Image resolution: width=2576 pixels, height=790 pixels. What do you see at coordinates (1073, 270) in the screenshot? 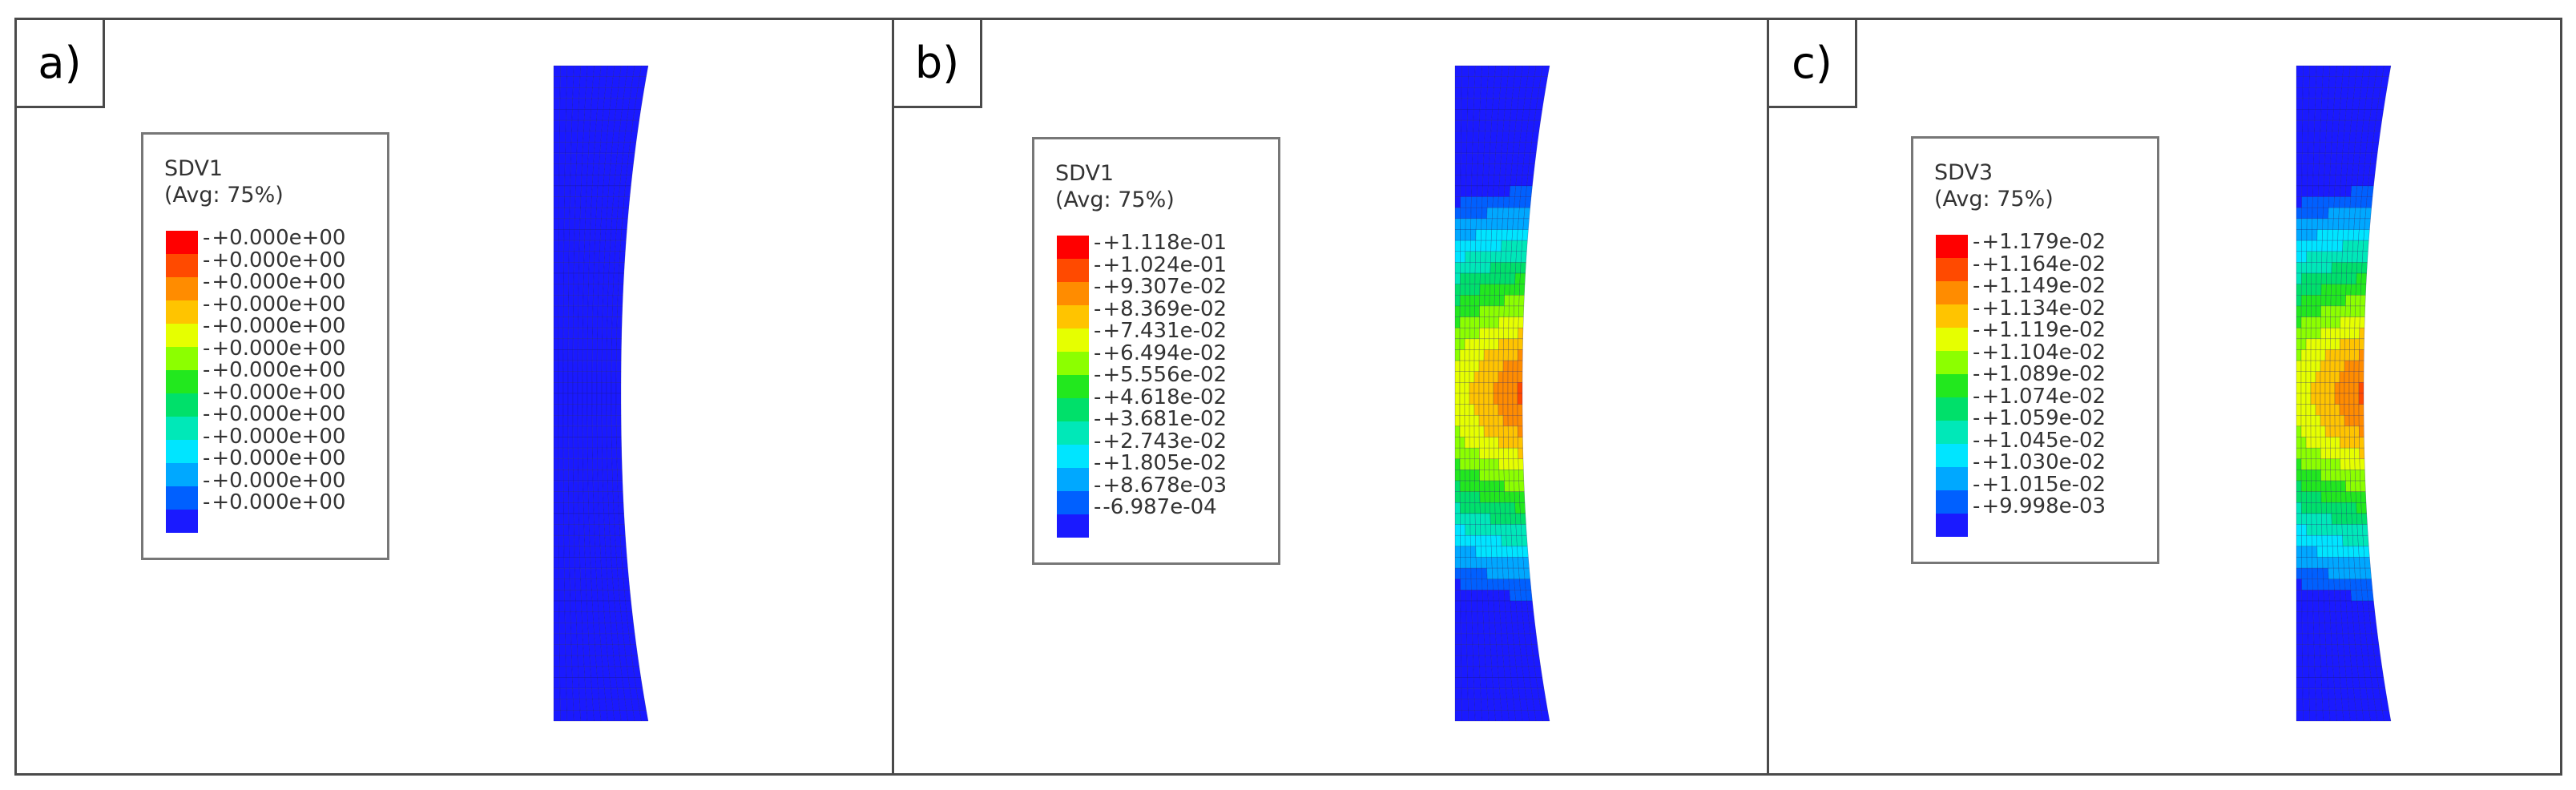
I see `legend-swatch` at bounding box center [1073, 270].